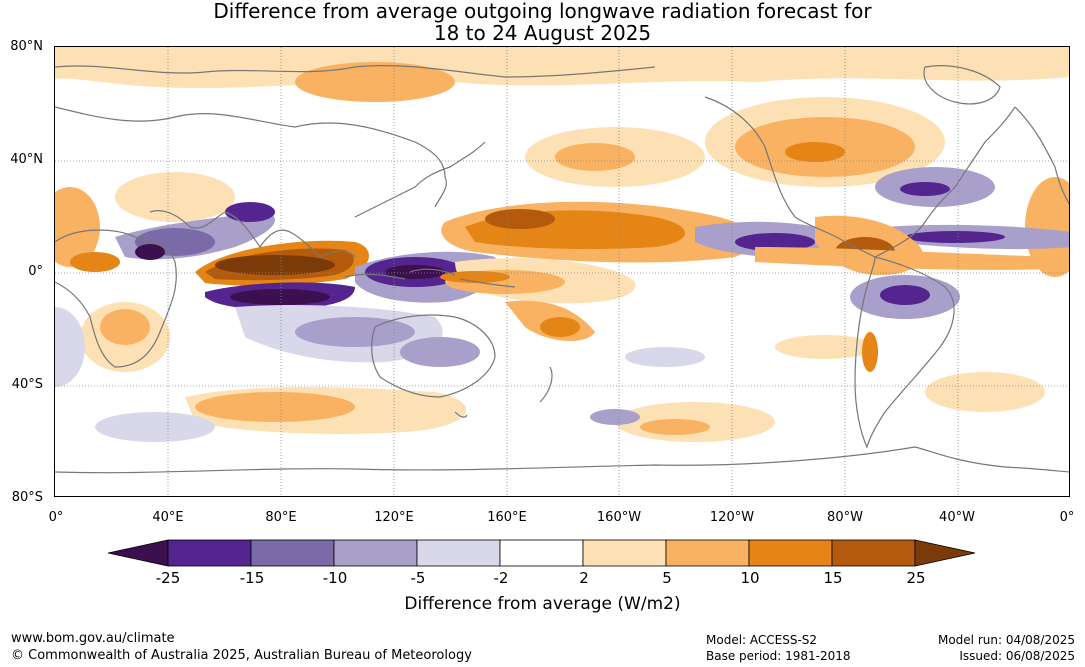  Describe the element at coordinates (394, 517) in the screenshot. I see `lon-label-120e: 120°E` at that location.